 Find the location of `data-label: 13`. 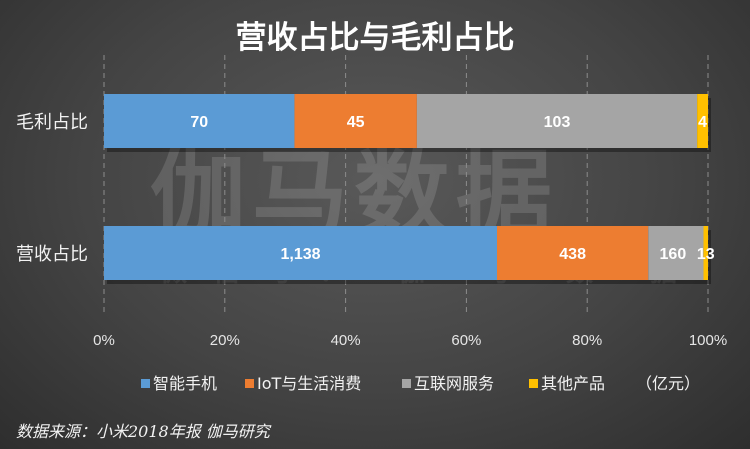

data-label: 13 is located at coordinates (706, 254).